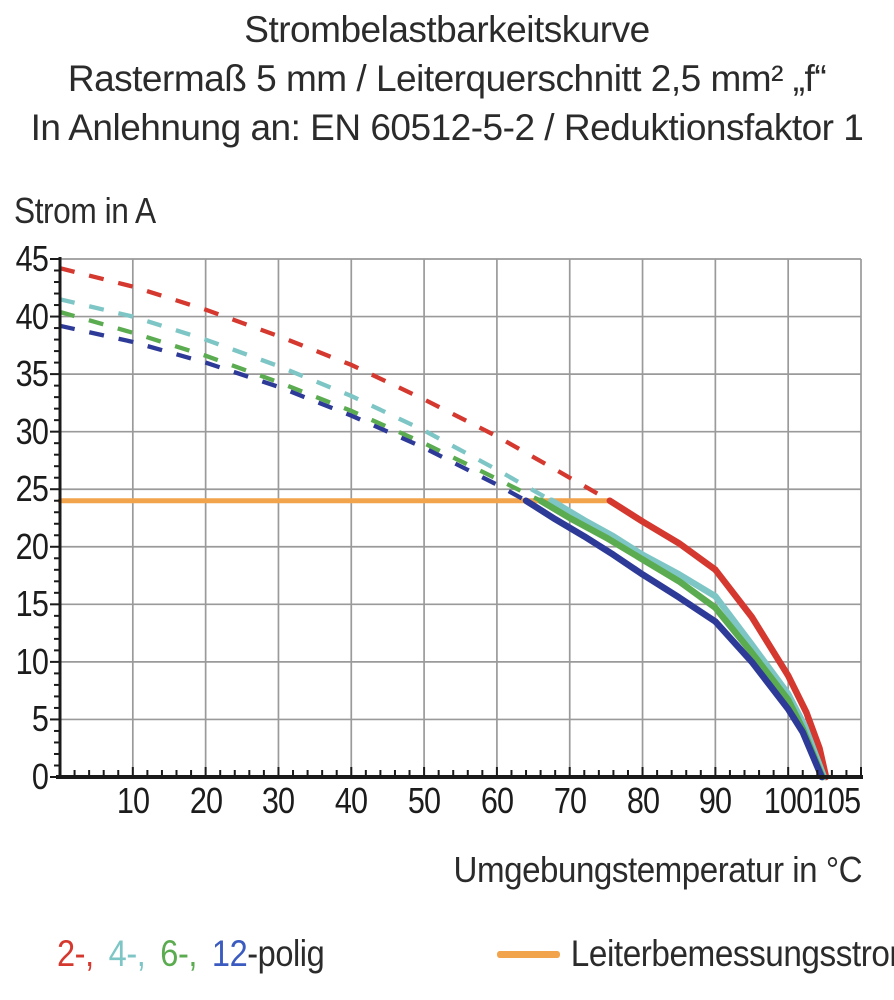  Describe the element at coordinates (127, 953) in the screenshot. I see `legend-item-4pole: 4-,` at that location.